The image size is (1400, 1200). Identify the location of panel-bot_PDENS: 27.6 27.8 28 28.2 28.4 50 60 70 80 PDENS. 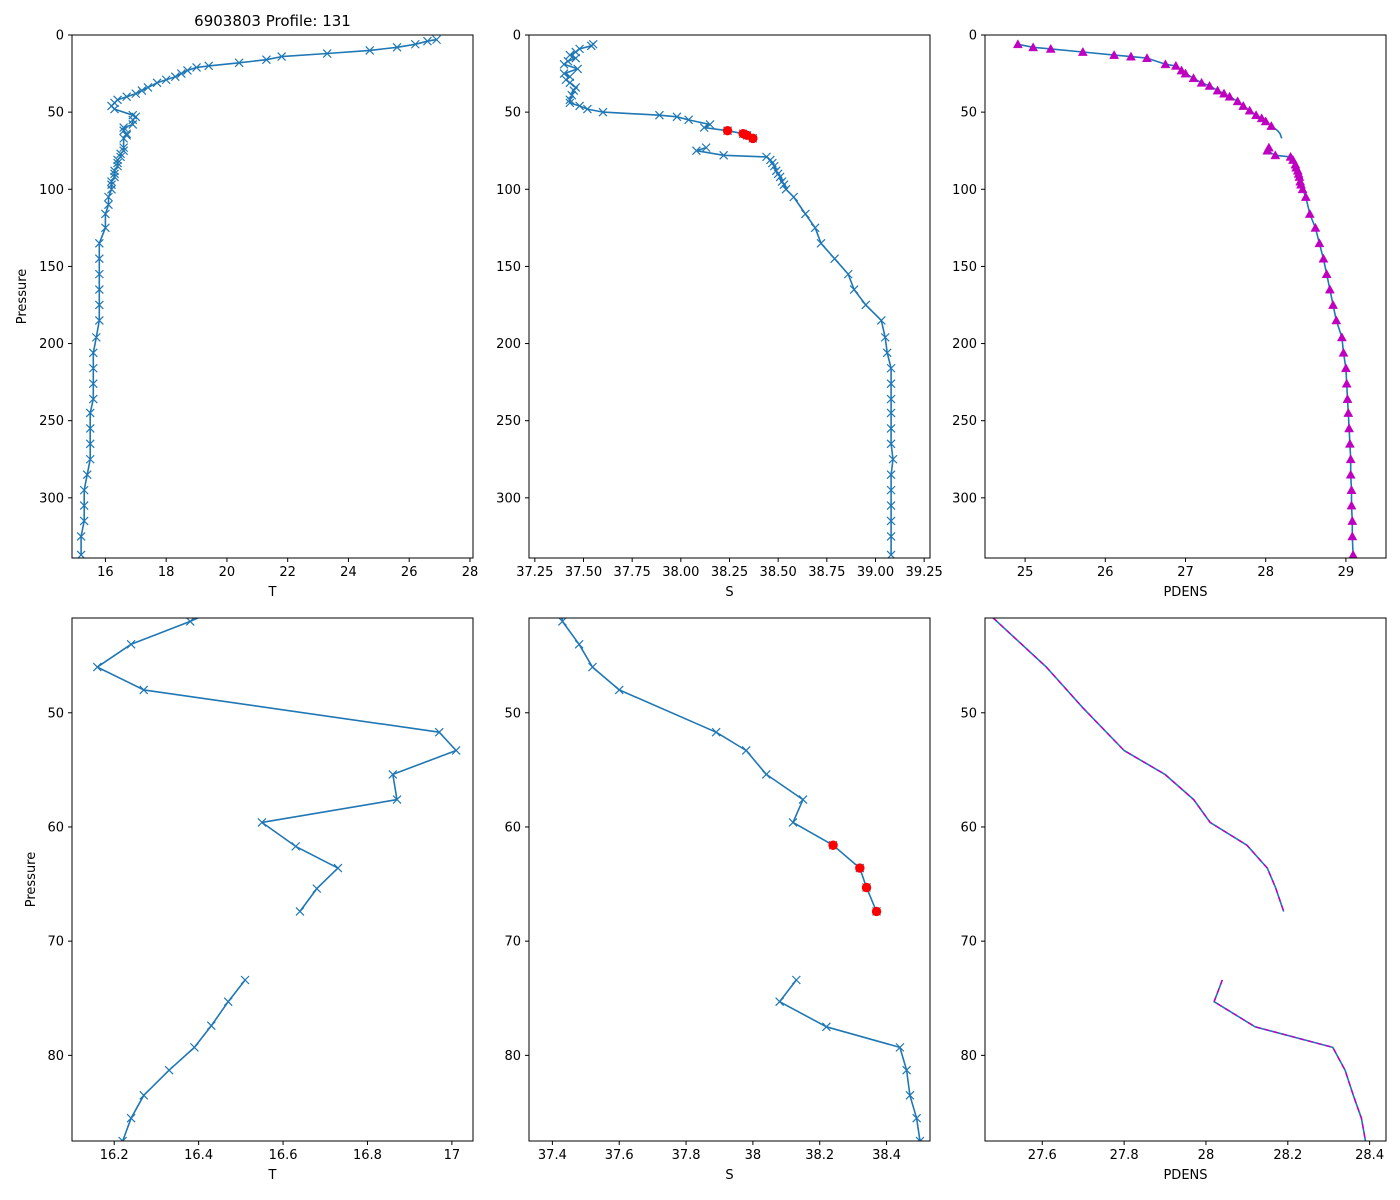
(1173, 900).